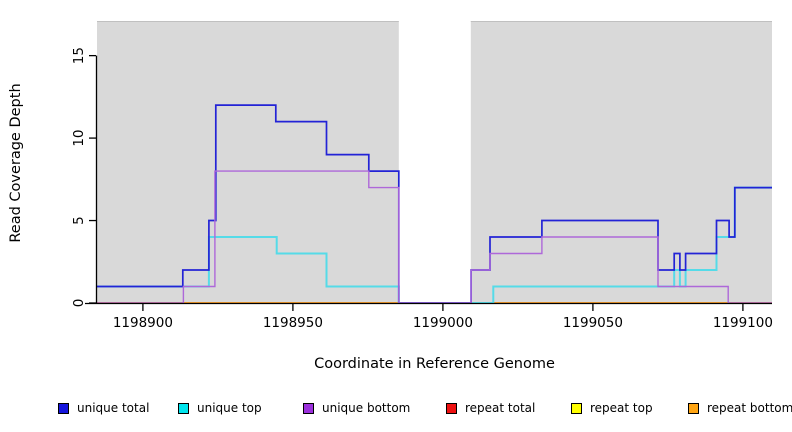 The height and width of the screenshot is (432, 792). Describe the element at coordinates (79, 220) in the screenshot. I see `y-tick-label: 5` at that location.